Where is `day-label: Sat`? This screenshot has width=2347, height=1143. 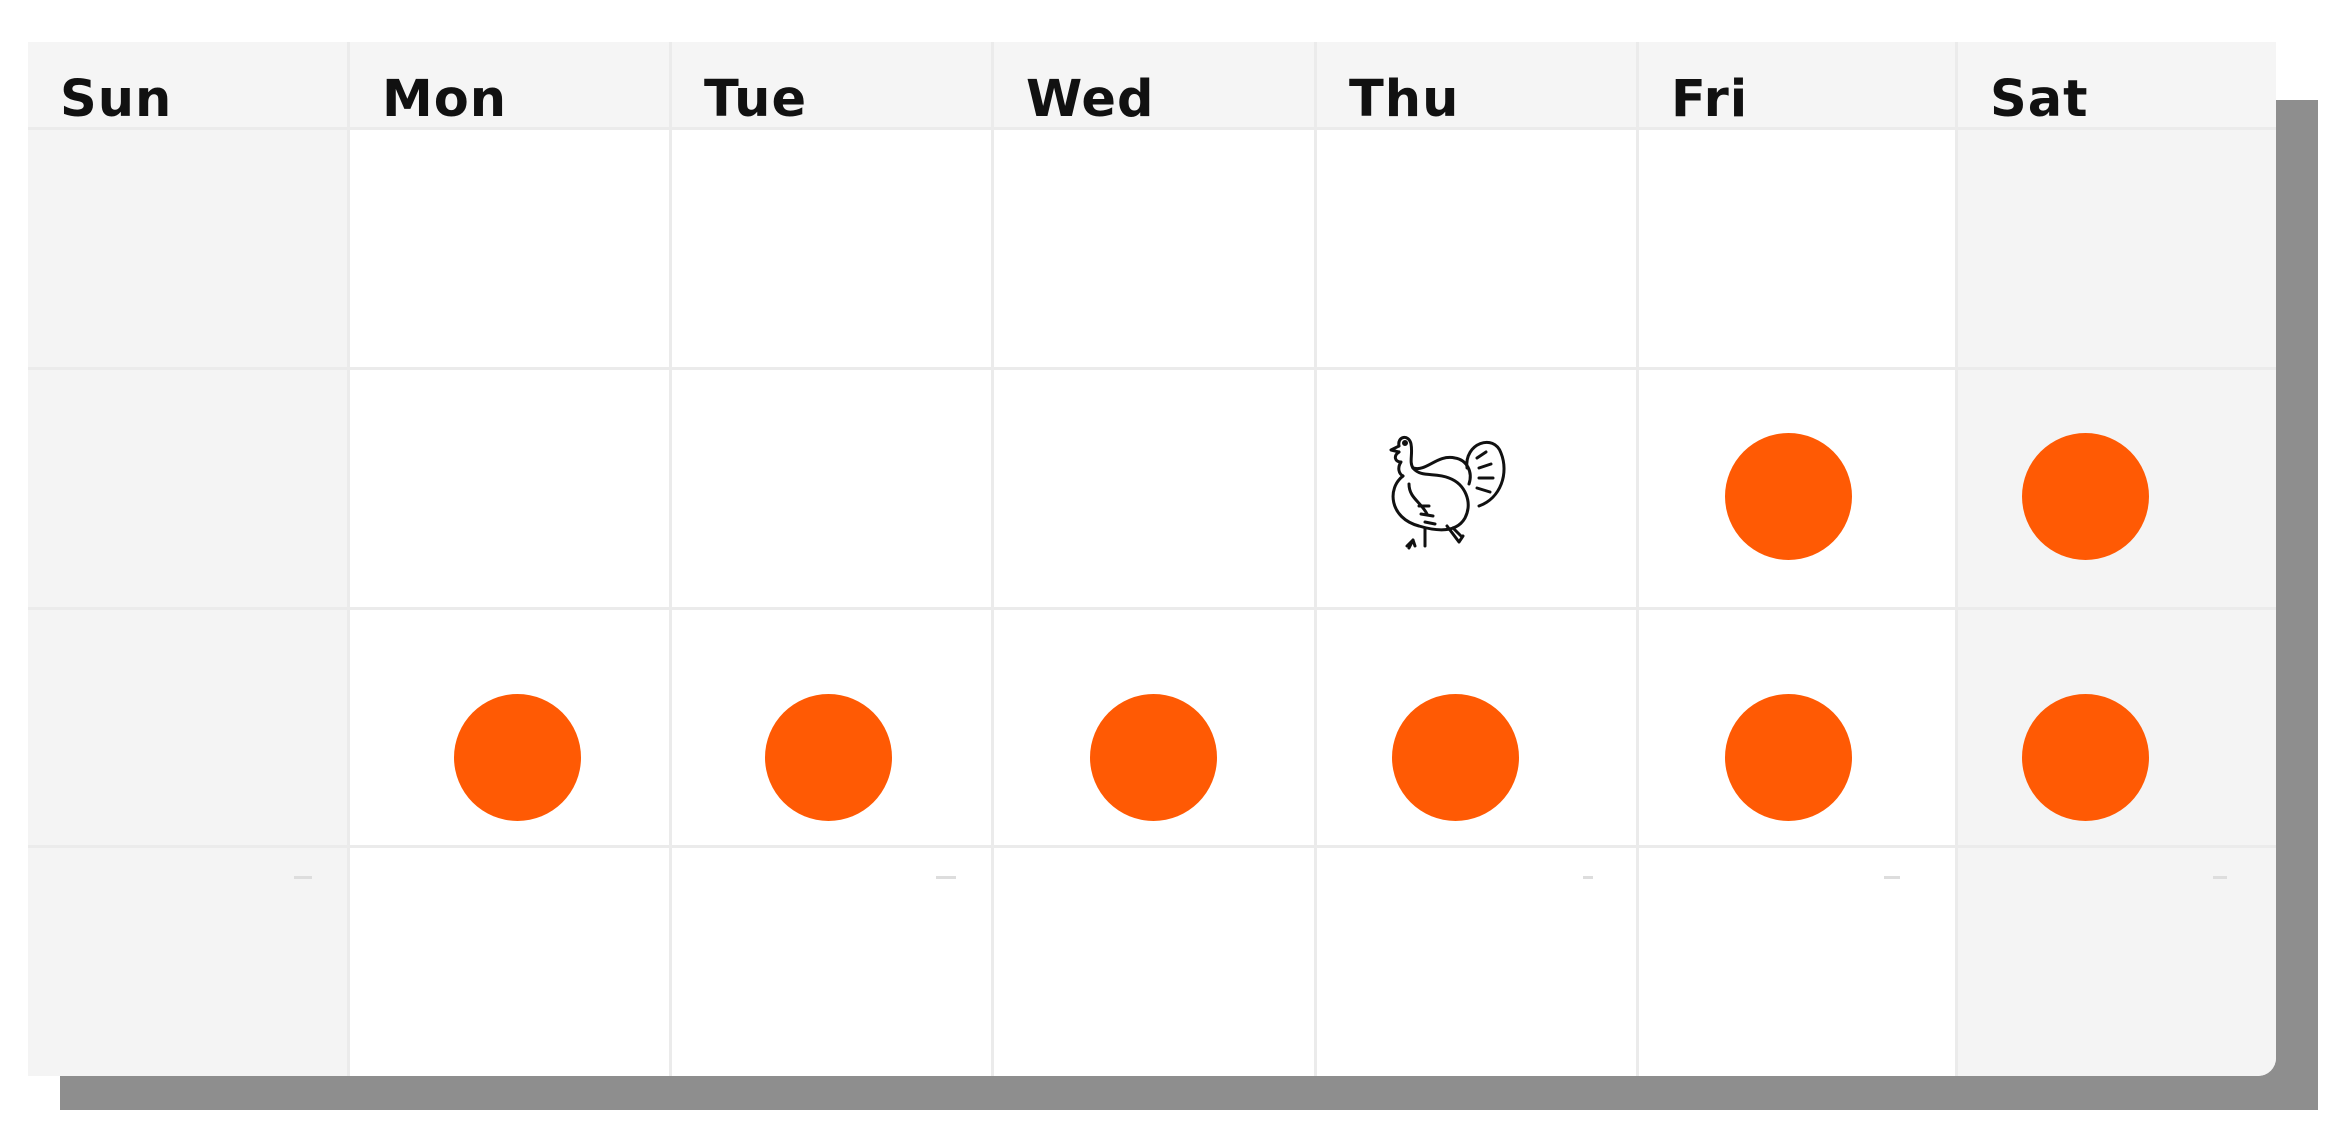
day-label: Sat is located at coordinates (2039, 99).